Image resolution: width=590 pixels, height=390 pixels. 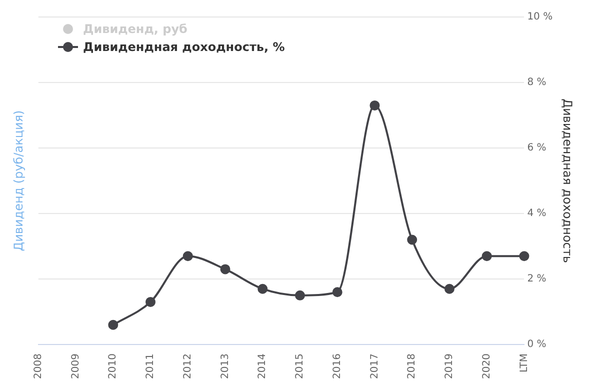 I want to click on y-axis-title: Дивиденд (руб/акция), so click(x=18, y=181).